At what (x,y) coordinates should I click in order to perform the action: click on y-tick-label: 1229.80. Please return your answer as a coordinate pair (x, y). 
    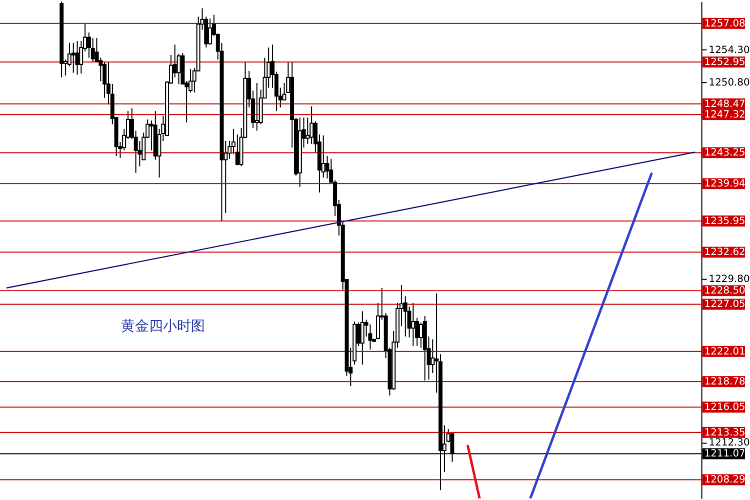
    Looking at the image, I should click on (729, 280).